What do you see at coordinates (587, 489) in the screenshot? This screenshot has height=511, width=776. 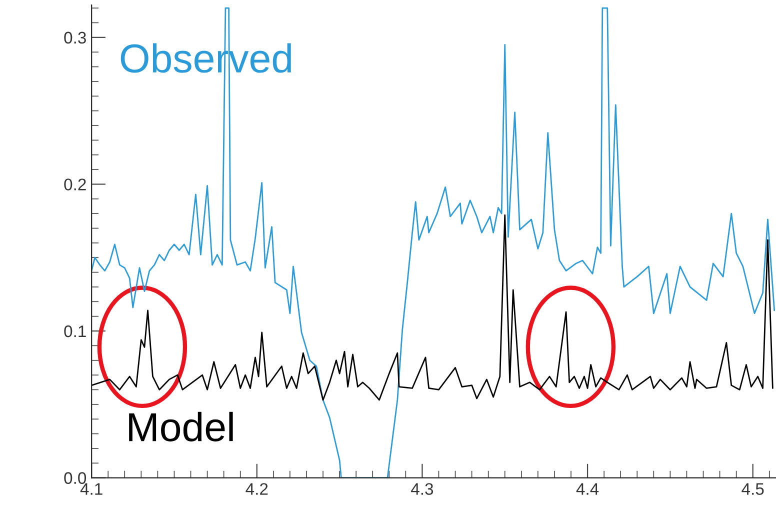 I see `x-tick-label: 4.4` at bounding box center [587, 489].